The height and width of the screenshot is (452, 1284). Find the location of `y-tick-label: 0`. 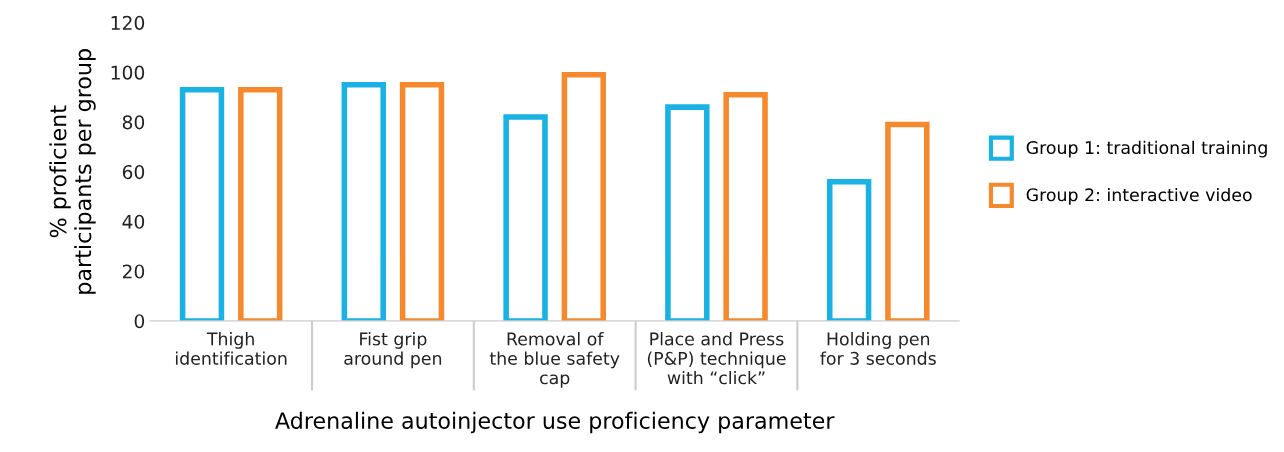

y-tick-label: 0 is located at coordinates (139, 321).